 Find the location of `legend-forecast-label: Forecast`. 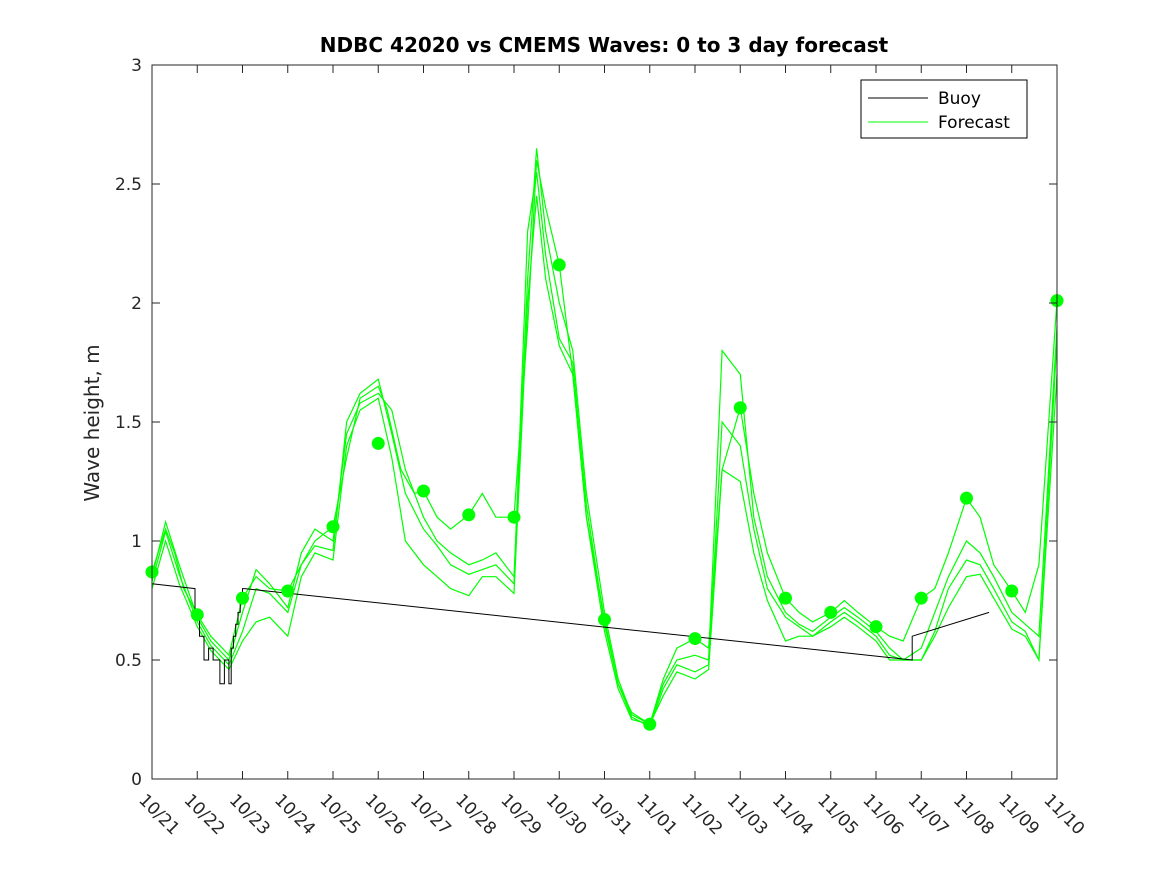

legend-forecast-label: Forecast is located at coordinates (974, 123).